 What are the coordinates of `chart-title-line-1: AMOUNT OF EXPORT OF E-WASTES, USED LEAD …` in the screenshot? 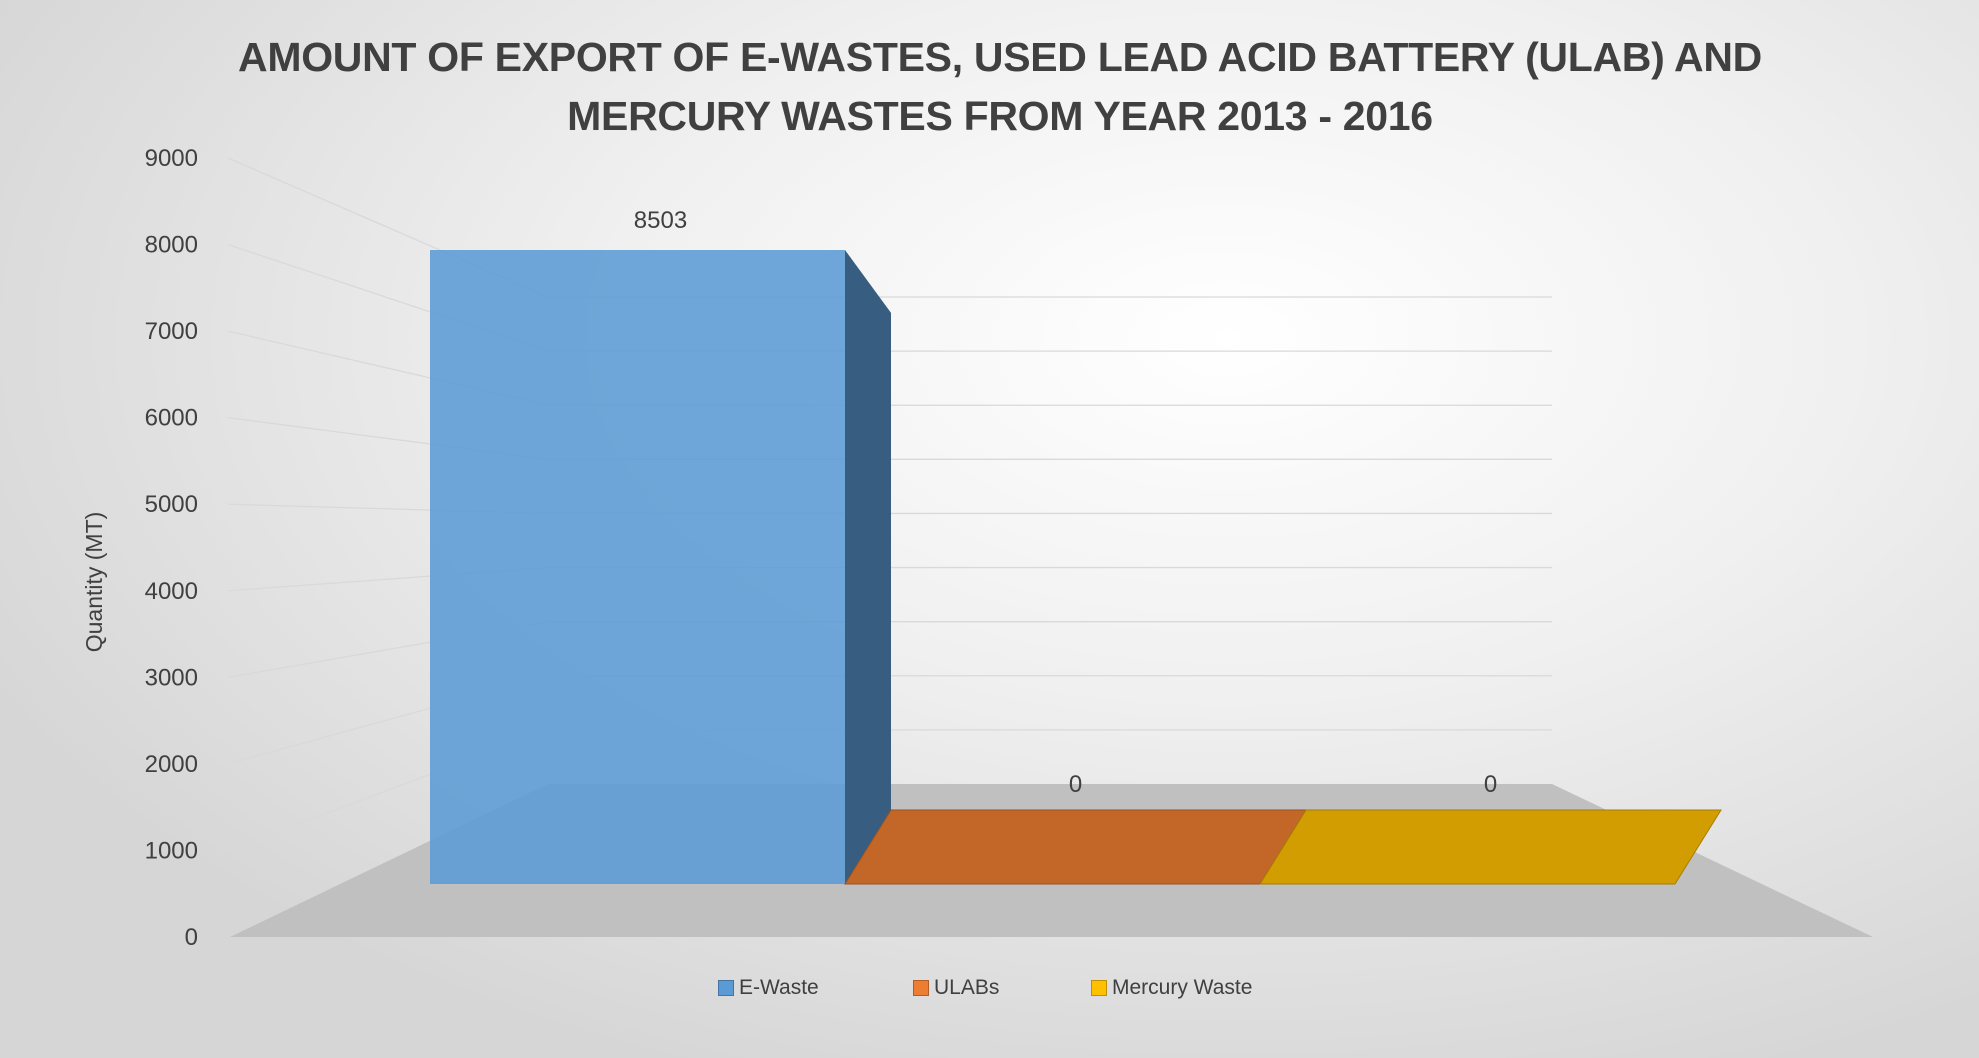 It's located at (1000, 57).